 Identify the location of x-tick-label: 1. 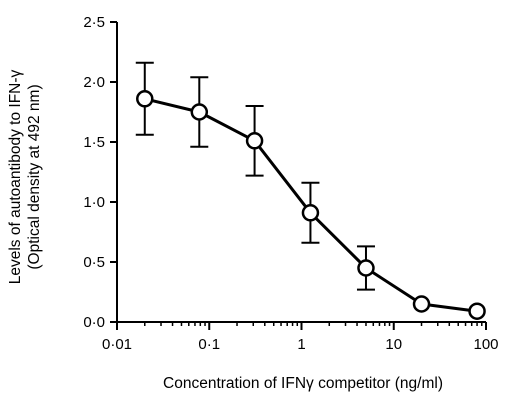
(301, 344).